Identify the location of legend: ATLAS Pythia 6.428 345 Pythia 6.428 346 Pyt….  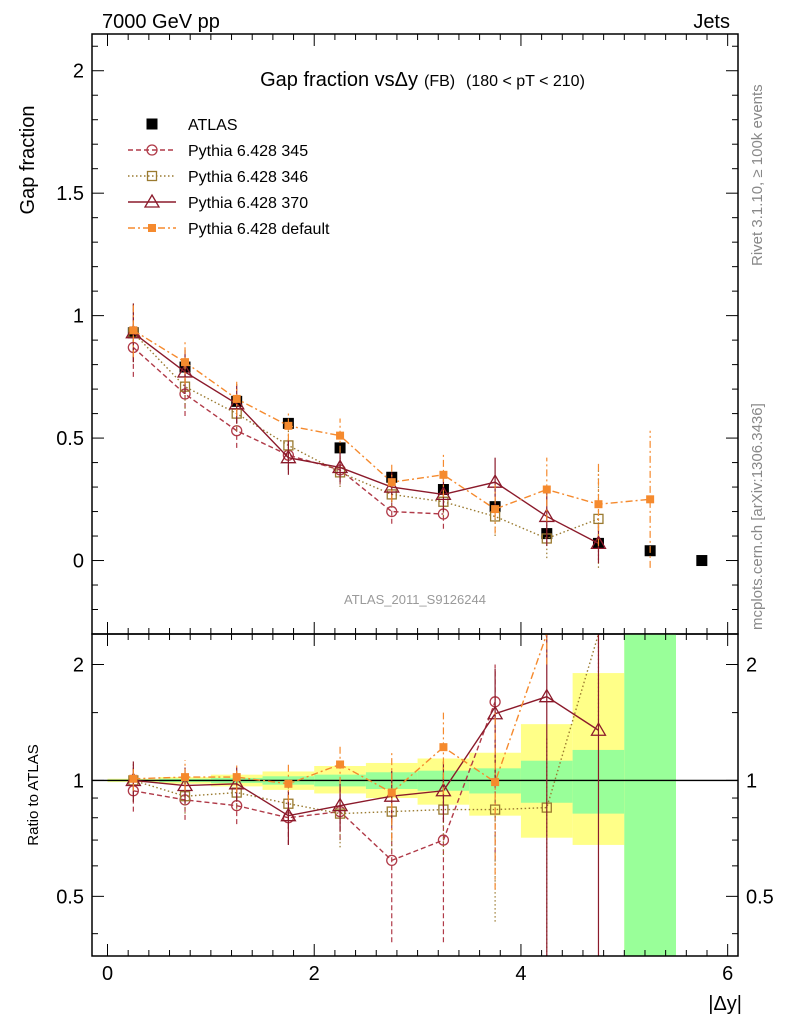
(229, 177).